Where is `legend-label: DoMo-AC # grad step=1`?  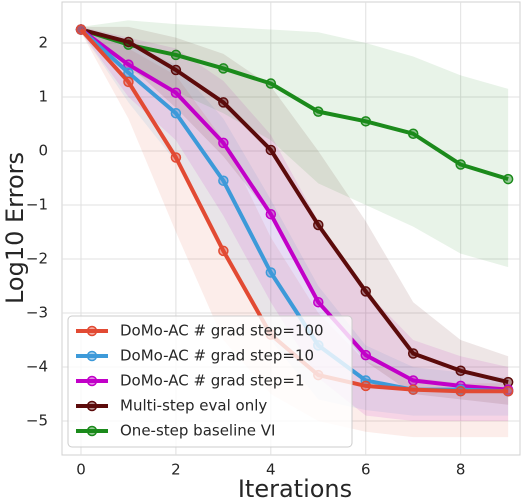 legend-label: DoMo-AC # grad step=1 is located at coordinates (212, 381).